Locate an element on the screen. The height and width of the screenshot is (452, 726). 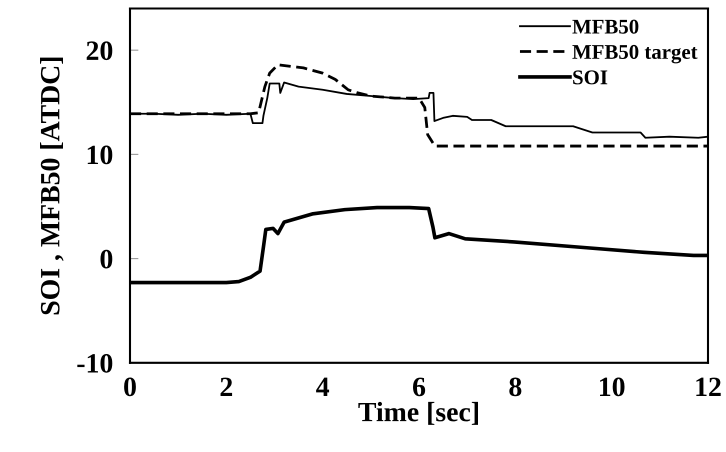
x-tick-label: 10 is located at coordinates (612, 386).